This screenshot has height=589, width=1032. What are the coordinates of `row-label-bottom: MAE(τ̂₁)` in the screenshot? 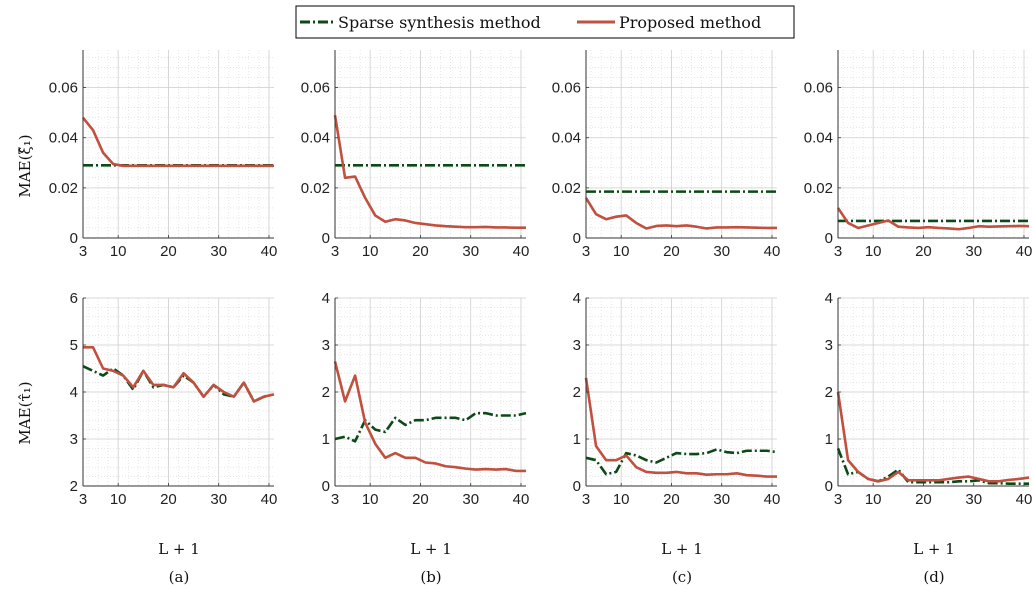 It's located at (25, 412).